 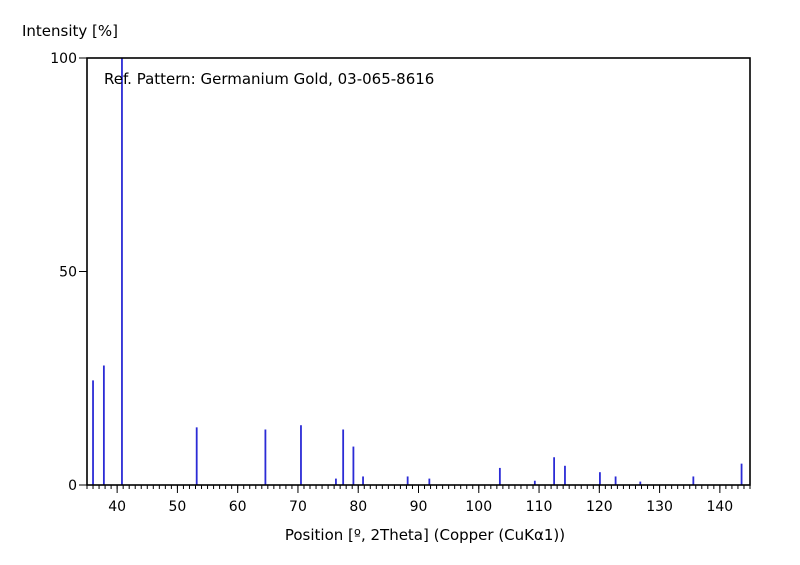 What do you see at coordinates (539, 507) in the screenshot?
I see `x-tick-label: 110` at bounding box center [539, 507].